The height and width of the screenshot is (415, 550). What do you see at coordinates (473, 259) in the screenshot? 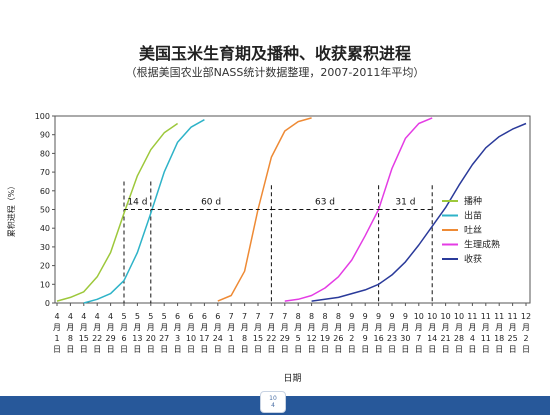
I see `legend-label: 收获` at bounding box center [473, 259].